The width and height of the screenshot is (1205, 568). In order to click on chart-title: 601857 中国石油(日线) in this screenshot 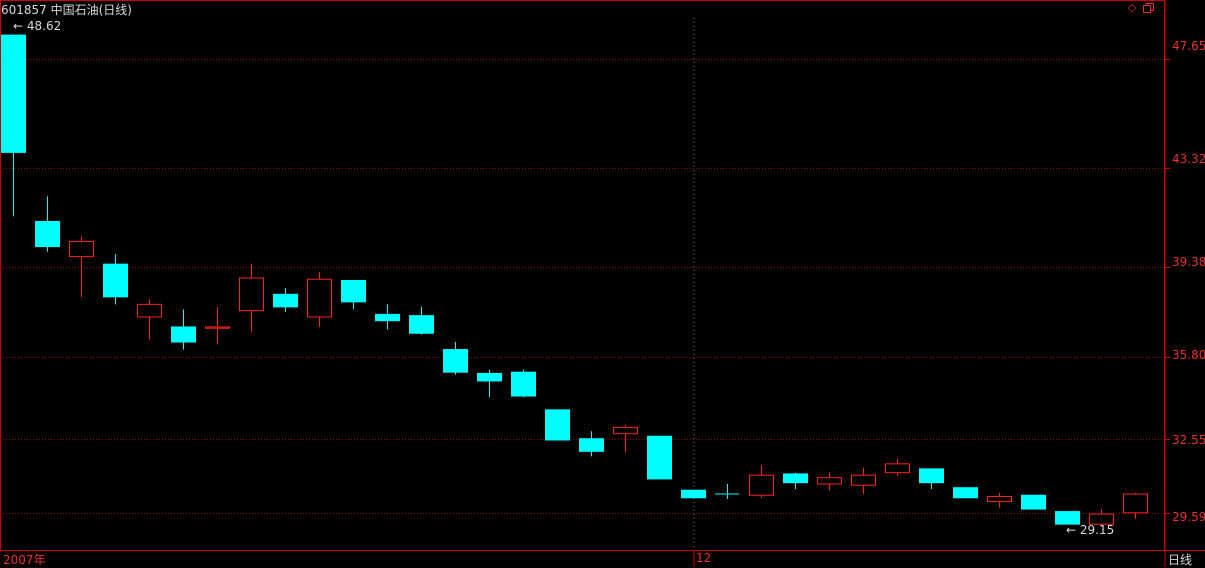, I will do `click(66, 10)`.